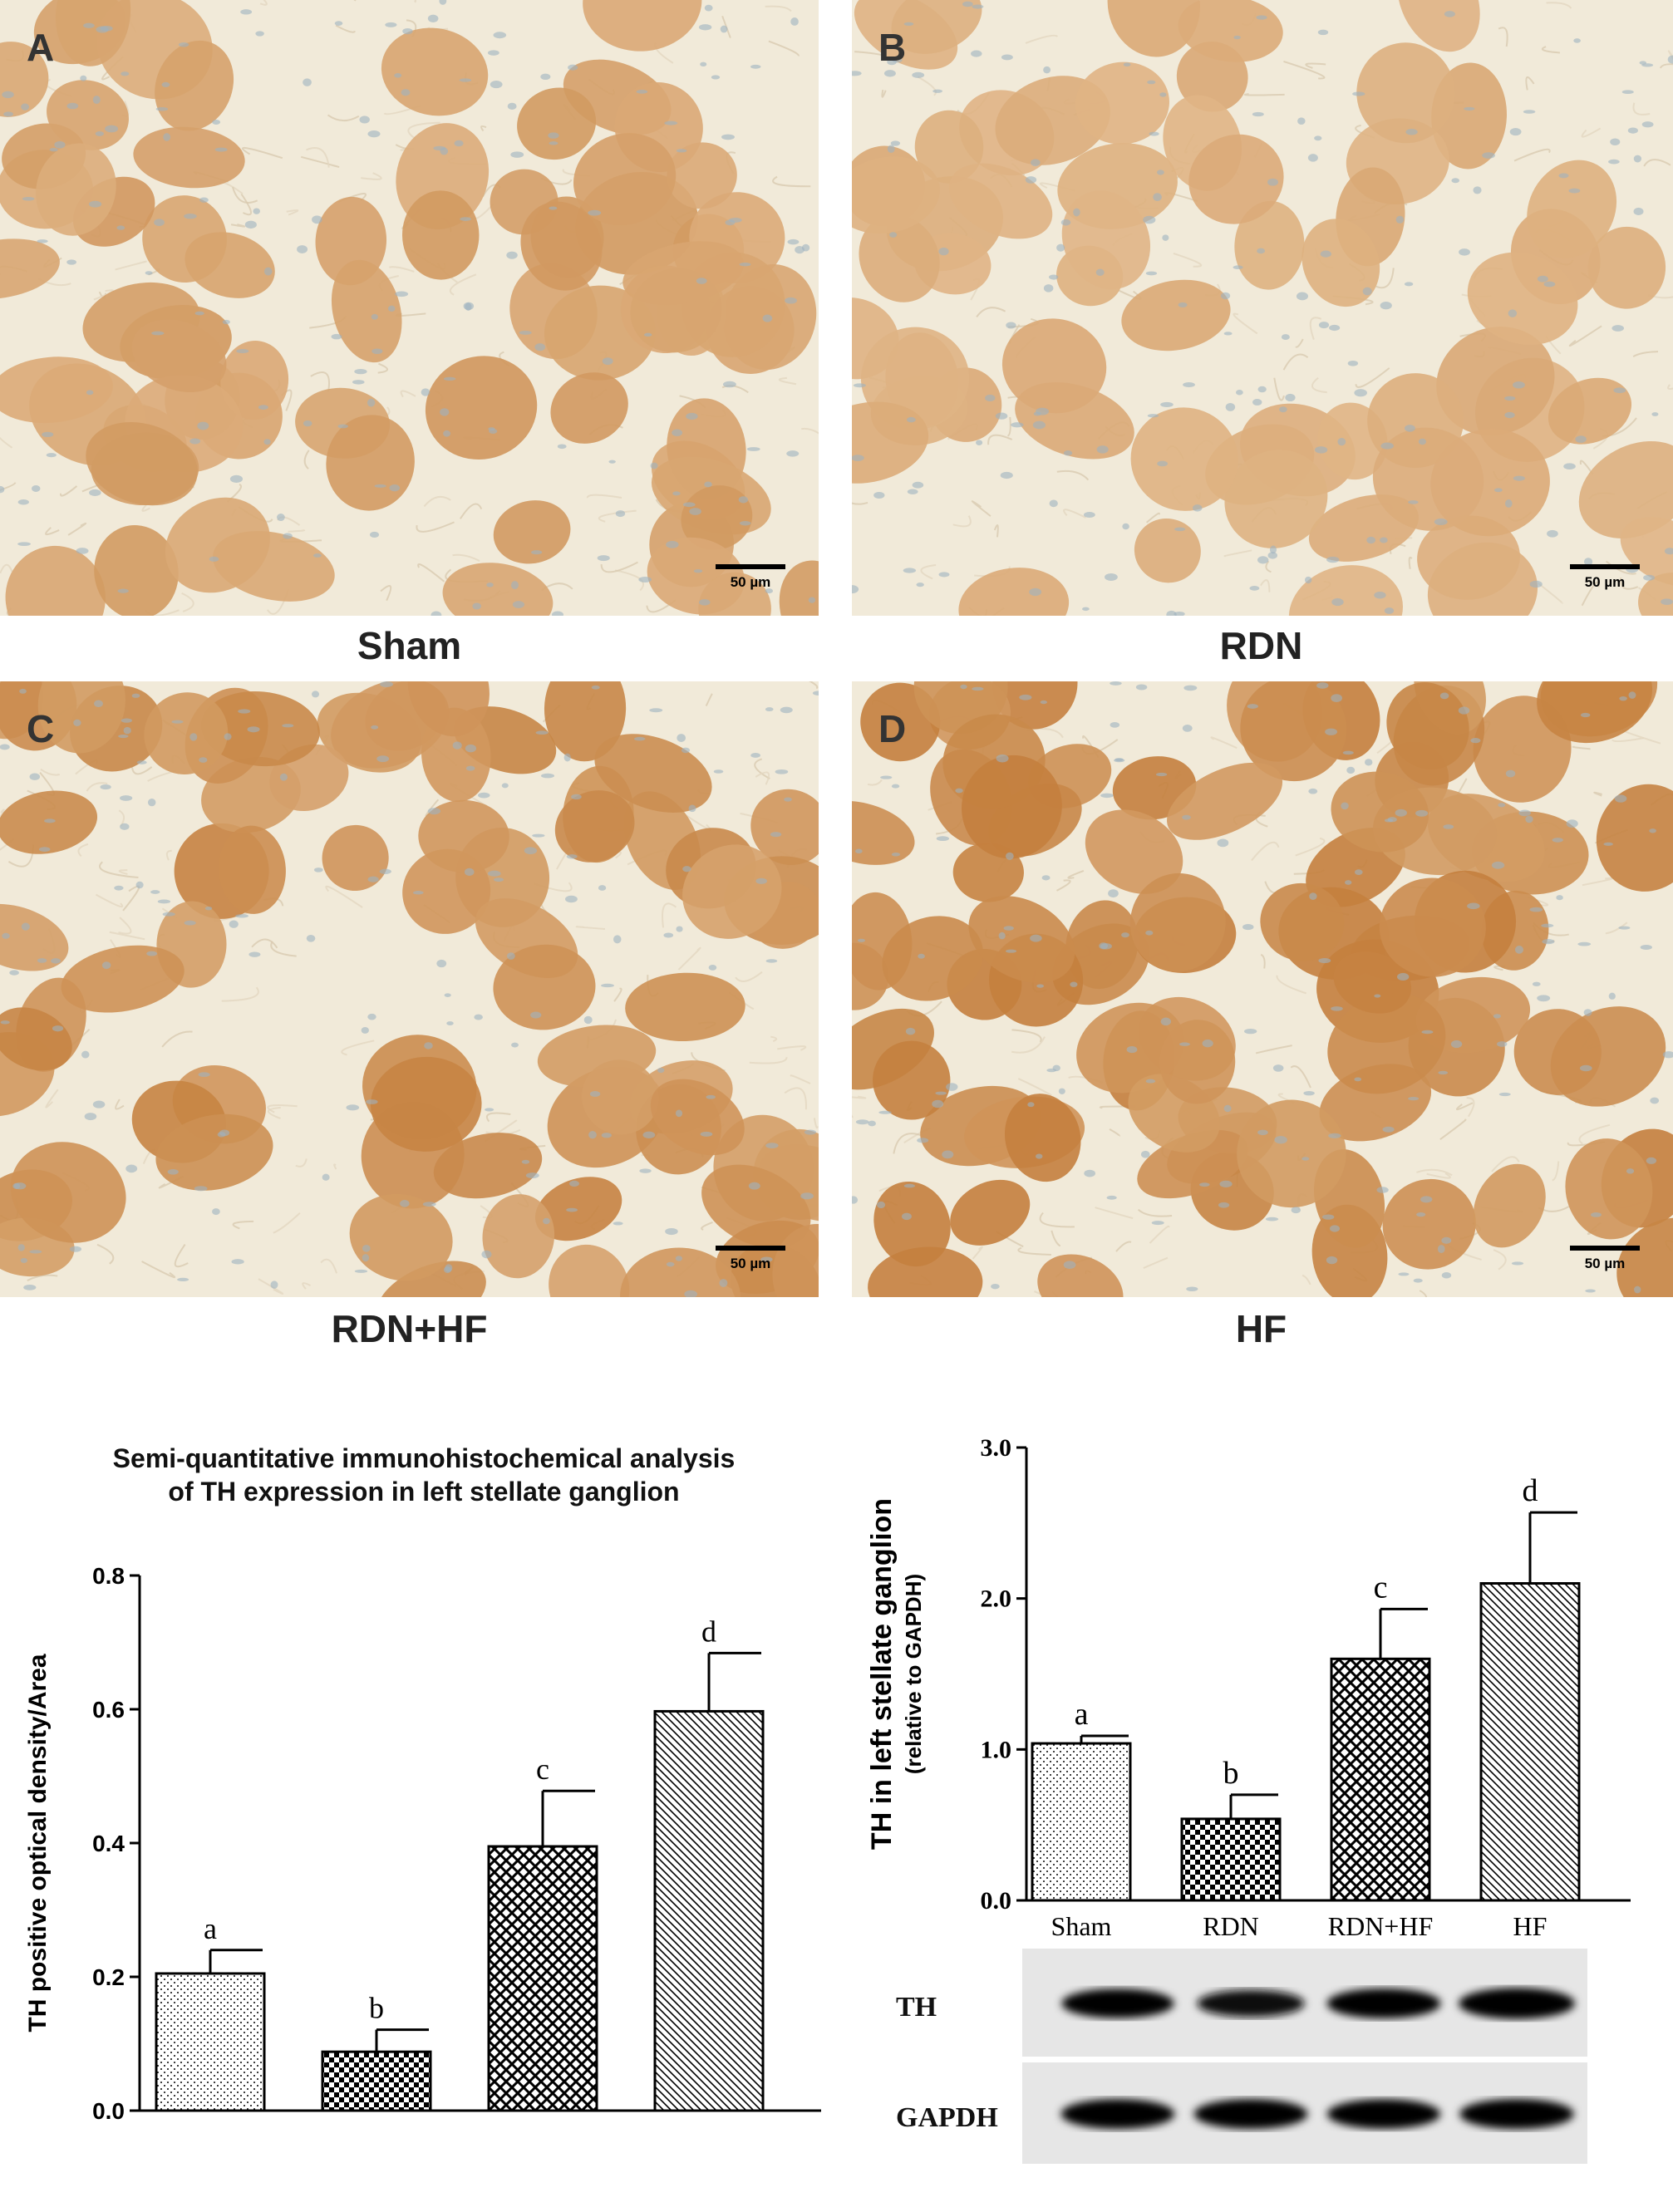  Describe the element at coordinates (882, 1674) in the screenshot. I see `y-axis-label: TH in left stellate ganglion` at that location.